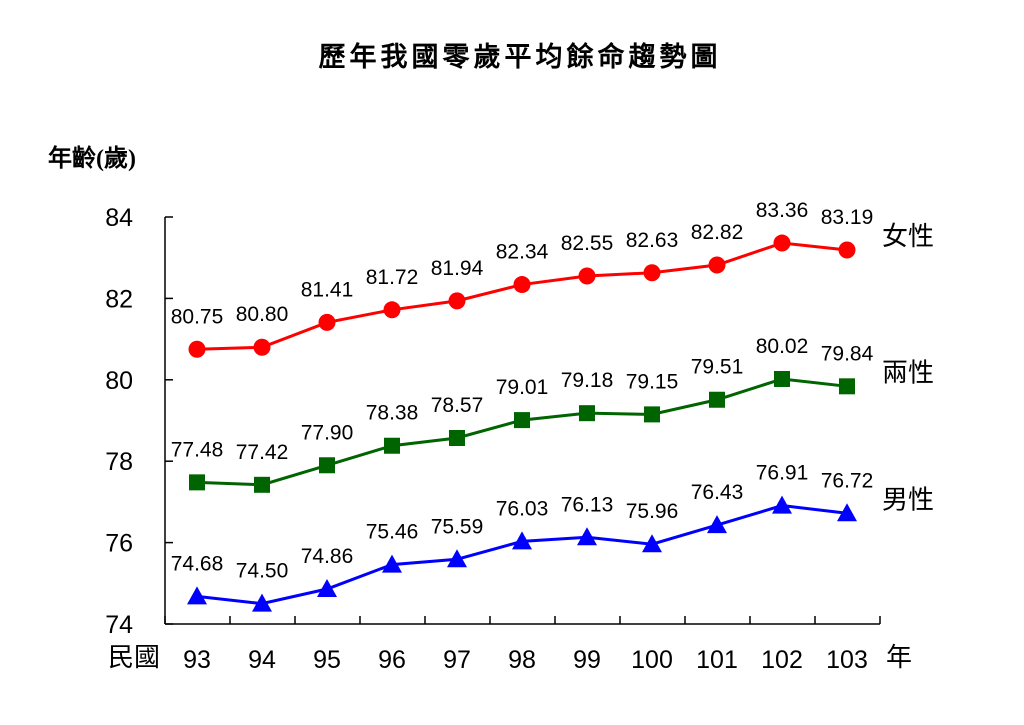 The height and width of the screenshot is (725, 1024). Describe the element at coordinates (119, 462) in the screenshot. I see `y-tick-label: 78` at that location.